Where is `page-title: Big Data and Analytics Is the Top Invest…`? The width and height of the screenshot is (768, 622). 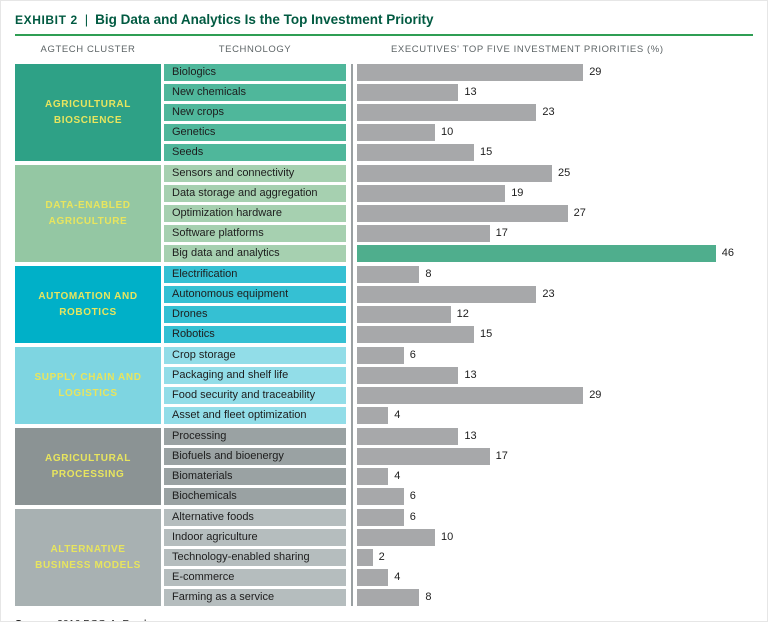
page-title: Big Data and Analytics Is the Top Invest… is located at coordinates (264, 19).